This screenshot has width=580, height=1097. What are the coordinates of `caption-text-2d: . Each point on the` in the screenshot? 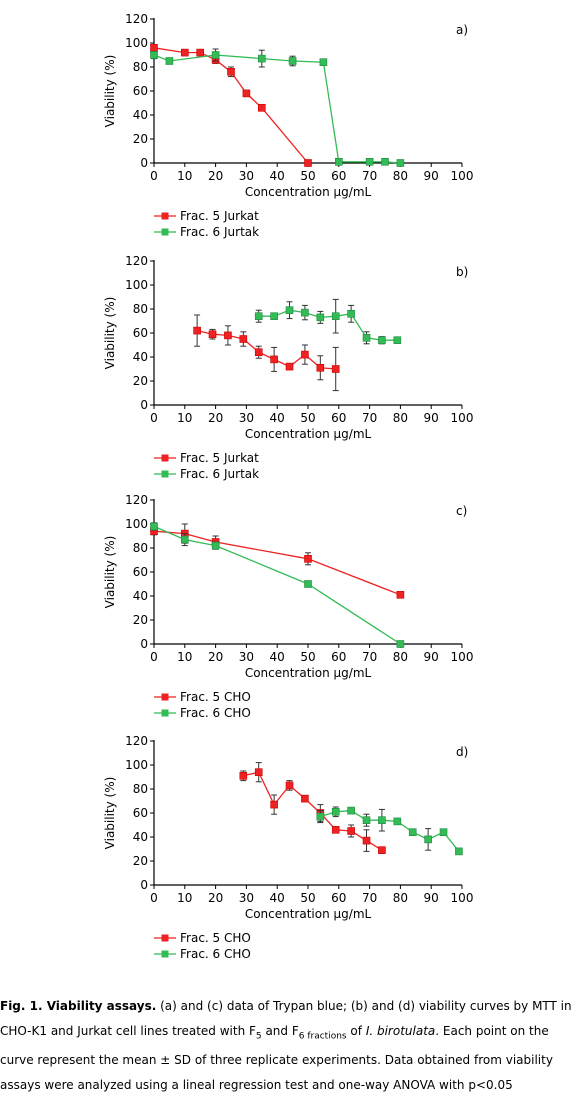 It's located at (492, 1030).